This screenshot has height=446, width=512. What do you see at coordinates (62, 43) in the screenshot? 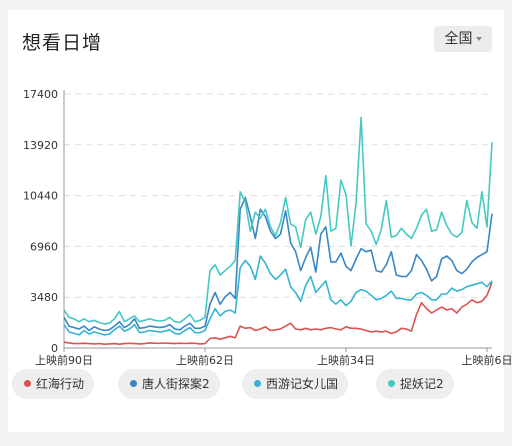
I see `page-title: 想看日增` at bounding box center [62, 43].